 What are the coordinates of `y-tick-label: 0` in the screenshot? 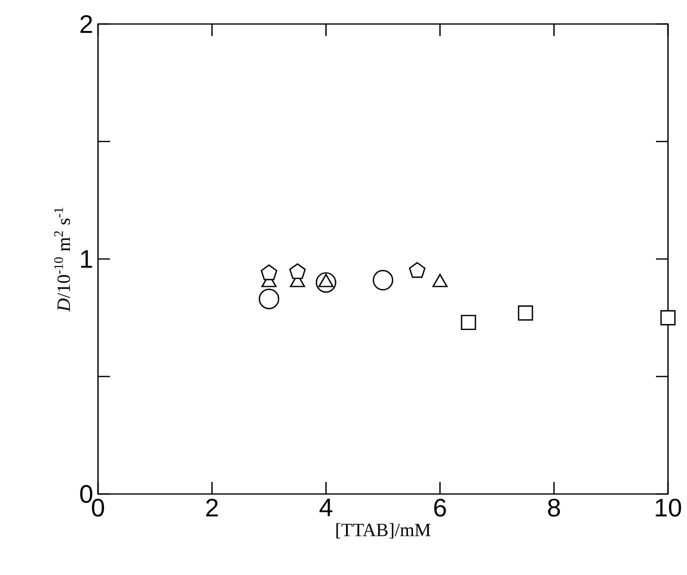 It's located at (86, 494).